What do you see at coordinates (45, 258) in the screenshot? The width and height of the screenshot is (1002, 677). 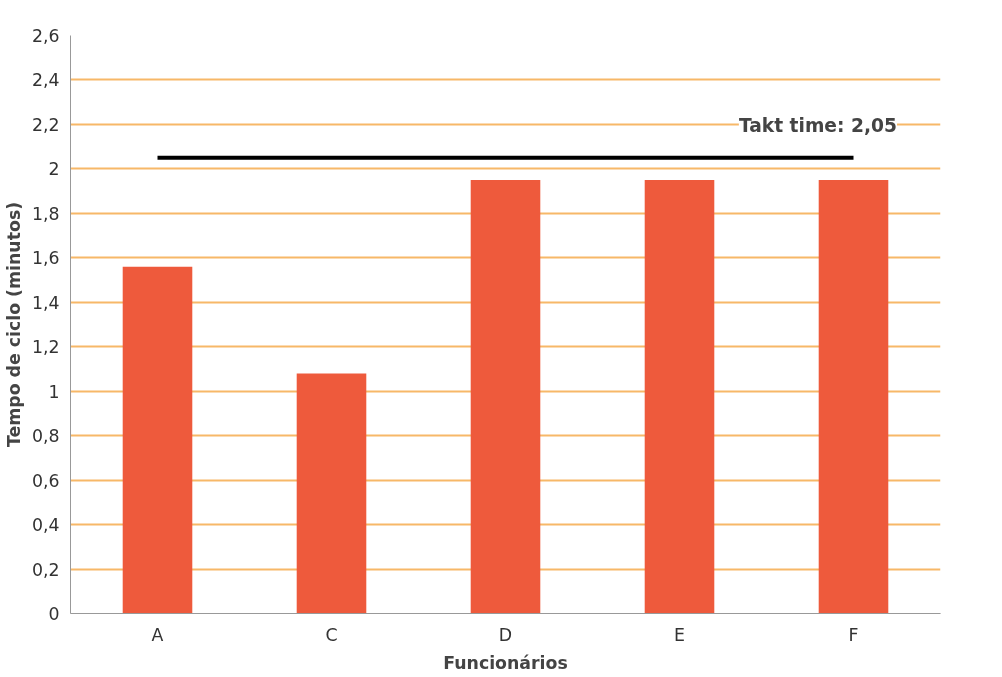 I see `y-tick-label: 1,6` at bounding box center [45, 258].